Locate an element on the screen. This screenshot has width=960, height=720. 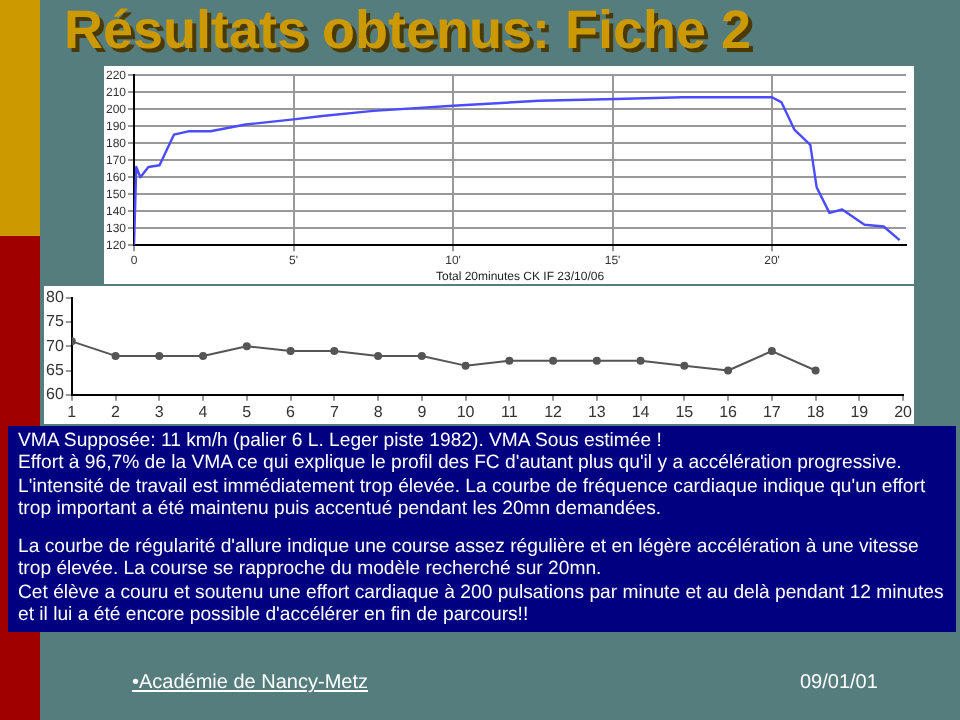
text: L'intensité de travail est immédiatement trop élevée. La courbe de fréquence cardiaque indique qu'un effort trop important a été maintenu puis accentué pendant les 20mn demandées. is located at coordinates (473, 498).